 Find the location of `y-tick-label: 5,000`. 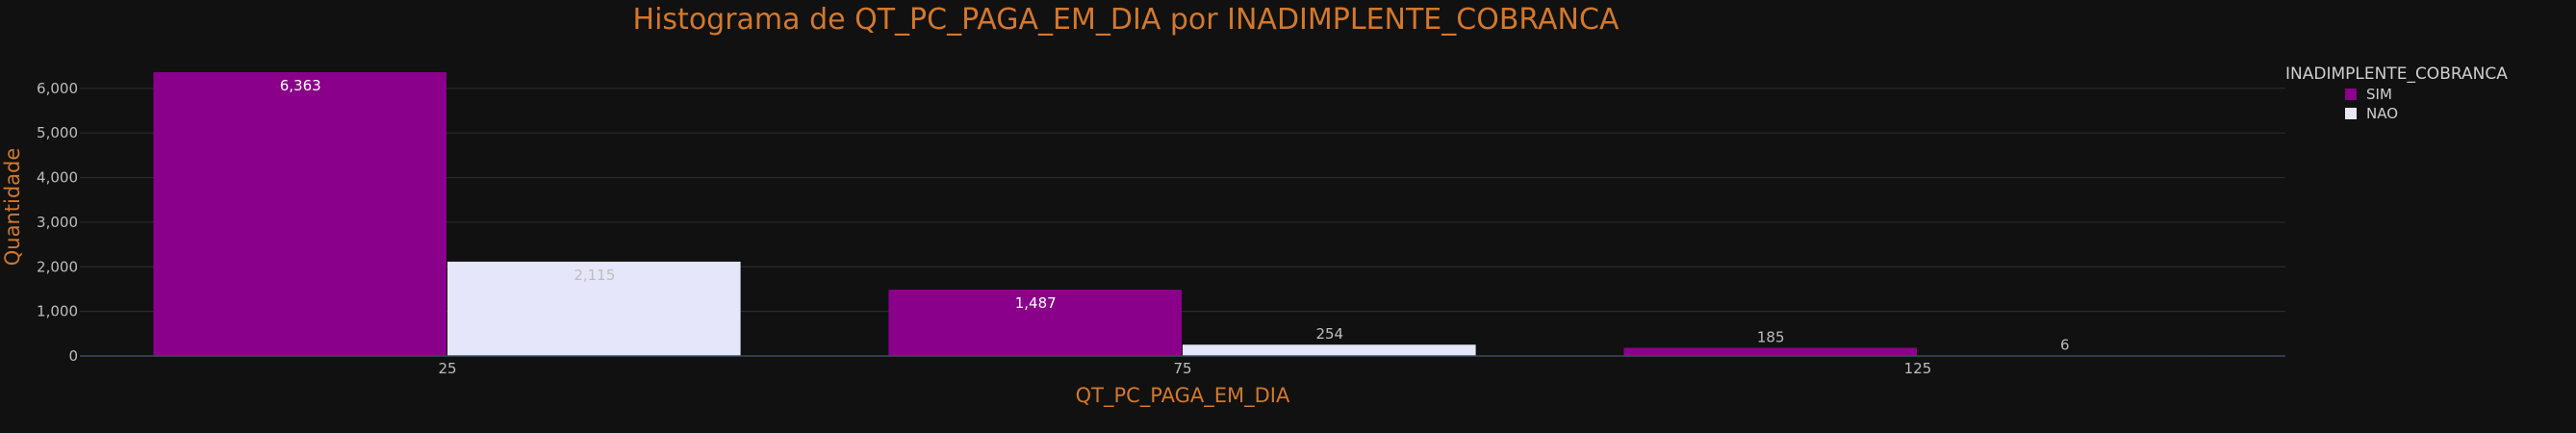

y-tick-label: 5,000 is located at coordinates (57, 132).